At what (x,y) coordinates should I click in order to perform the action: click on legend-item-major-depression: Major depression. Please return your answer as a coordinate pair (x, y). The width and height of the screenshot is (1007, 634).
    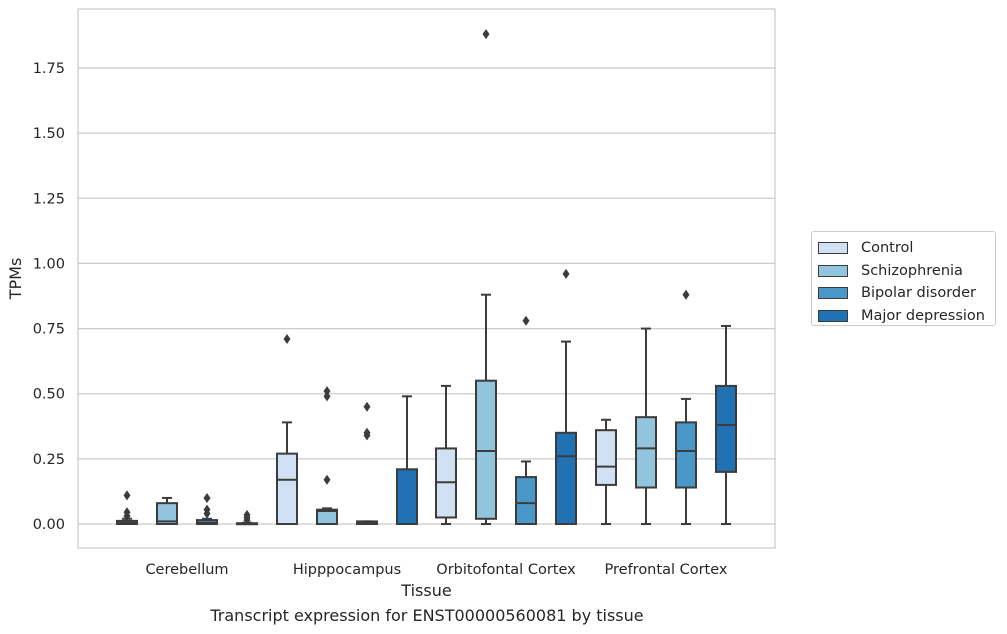
    Looking at the image, I should click on (906, 316).